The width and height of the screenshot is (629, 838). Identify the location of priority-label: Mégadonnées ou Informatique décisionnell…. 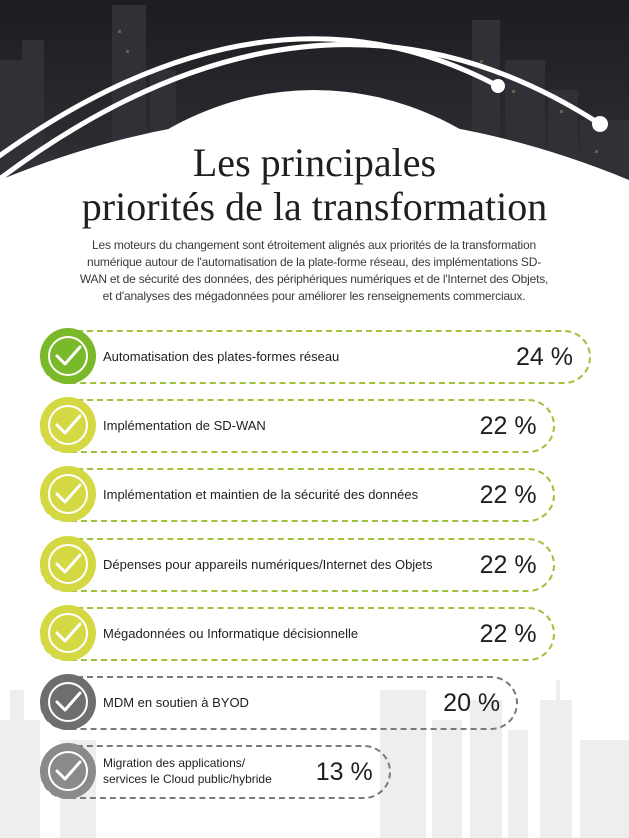
(231, 633).